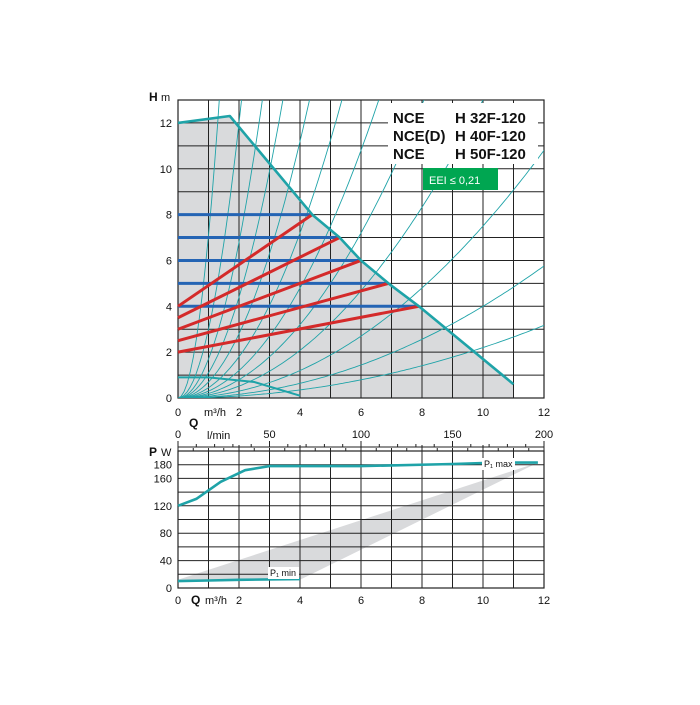 The width and height of the screenshot is (700, 705). I want to click on model-label-background, so click(463, 133).